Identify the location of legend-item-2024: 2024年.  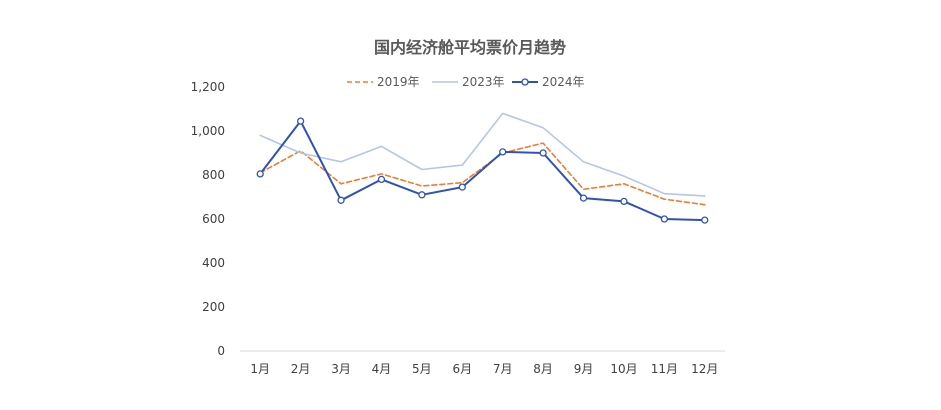
(548, 82).